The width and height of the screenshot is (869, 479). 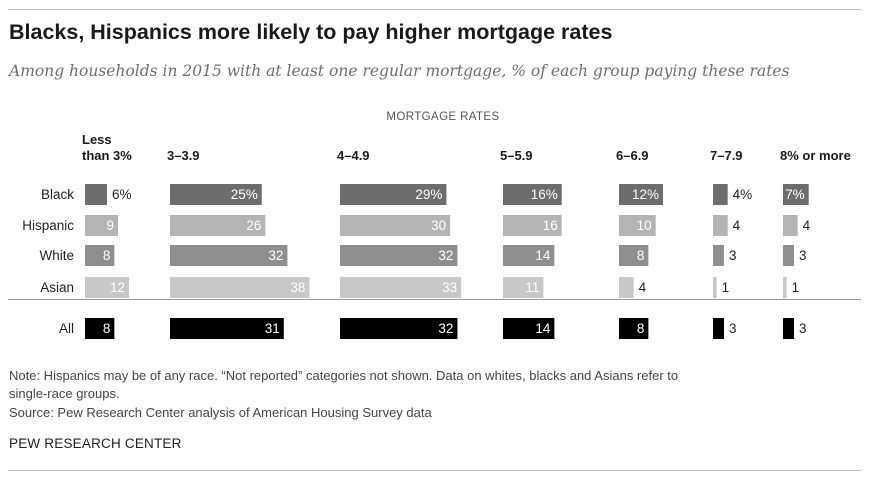 What do you see at coordinates (183, 155) in the screenshot?
I see `column-header-3-3-9: 3–3.9` at bounding box center [183, 155].